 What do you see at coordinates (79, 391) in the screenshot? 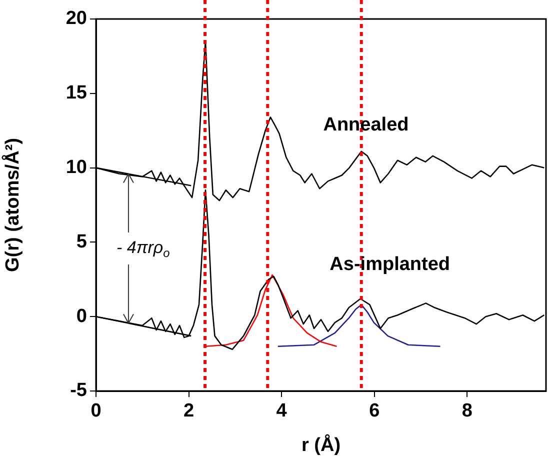
I see `y-tick-label: -5` at bounding box center [79, 391].